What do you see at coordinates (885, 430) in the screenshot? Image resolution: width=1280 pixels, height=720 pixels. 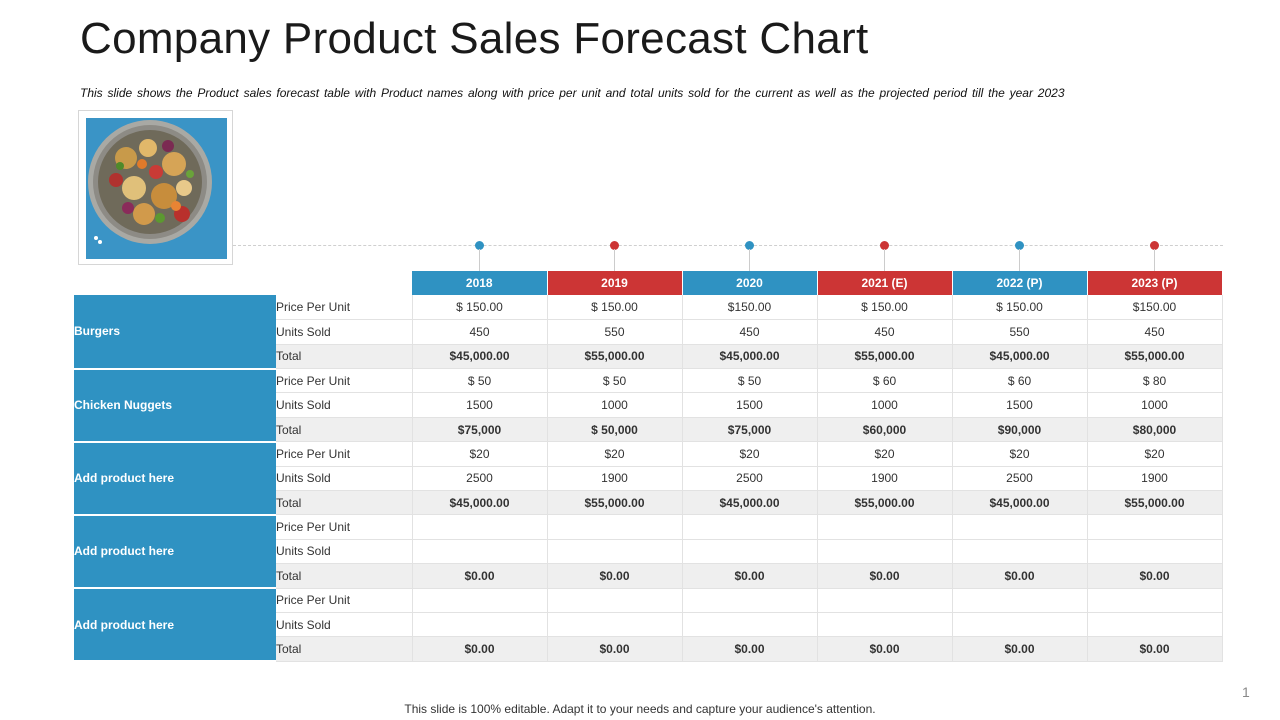 I see `value-cell: $60,000` at bounding box center [885, 430].